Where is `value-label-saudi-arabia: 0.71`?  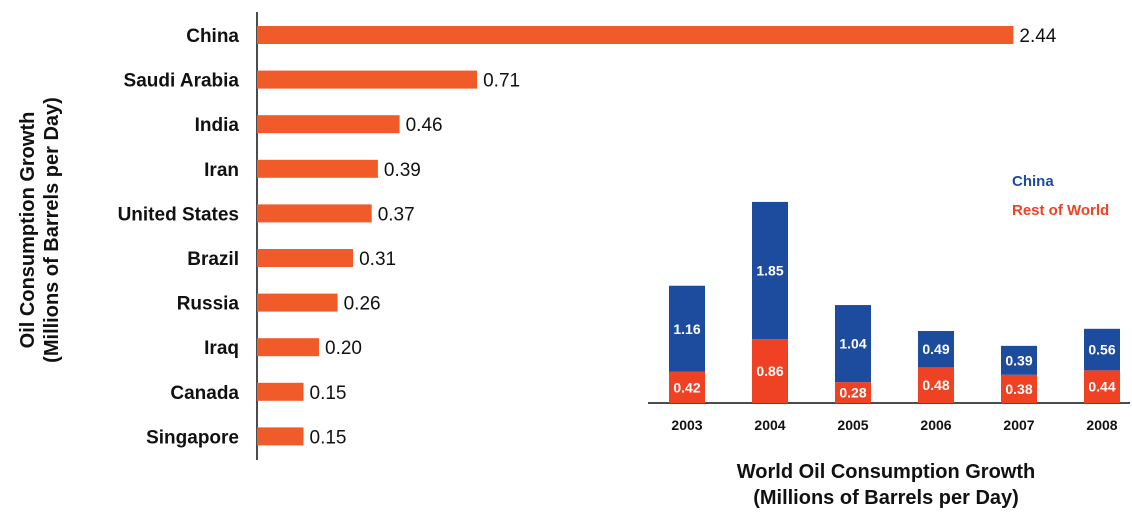 value-label-saudi-arabia: 0.71 is located at coordinates (501, 81).